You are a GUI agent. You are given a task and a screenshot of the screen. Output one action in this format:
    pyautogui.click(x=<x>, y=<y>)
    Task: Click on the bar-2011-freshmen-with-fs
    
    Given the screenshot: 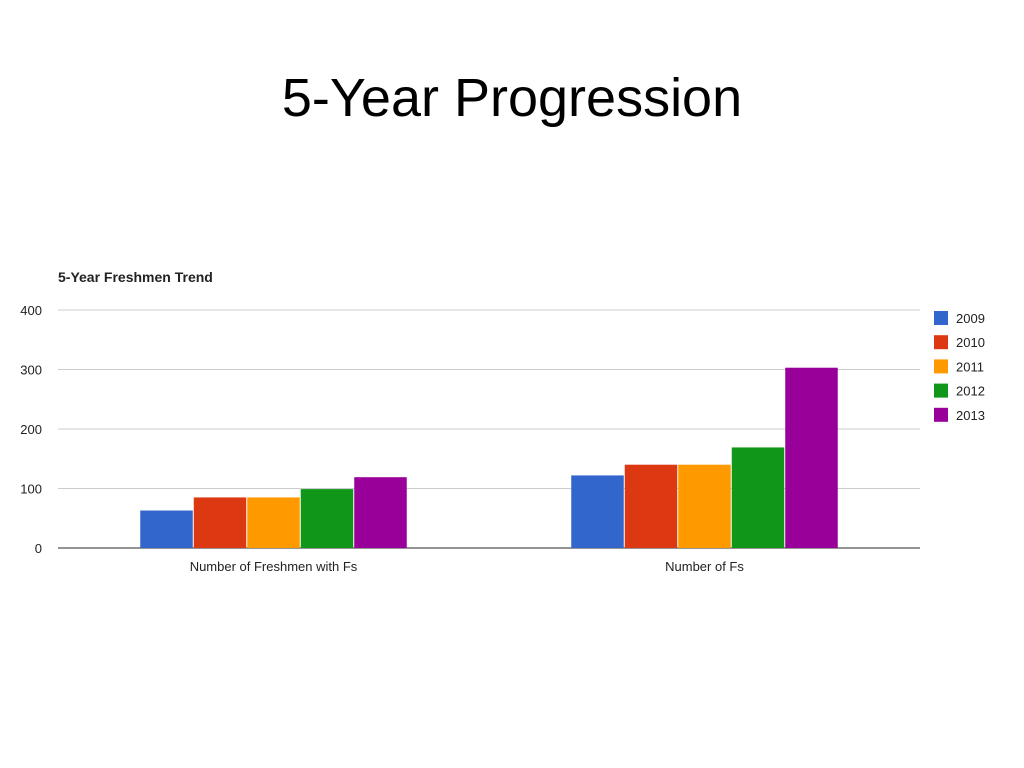 What is the action you would take?
    pyautogui.click(x=273, y=522)
    